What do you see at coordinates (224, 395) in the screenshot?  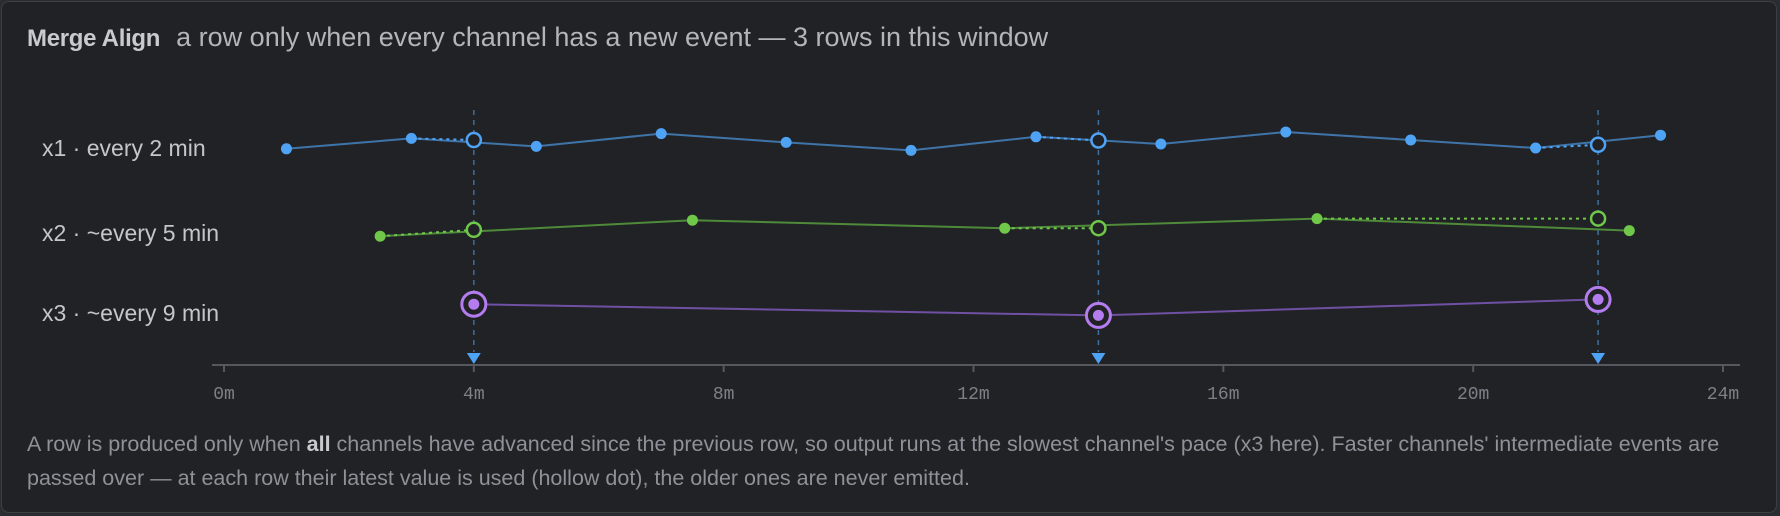 I see `time-axis-tick-label: 0m` at bounding box center [224, 395].